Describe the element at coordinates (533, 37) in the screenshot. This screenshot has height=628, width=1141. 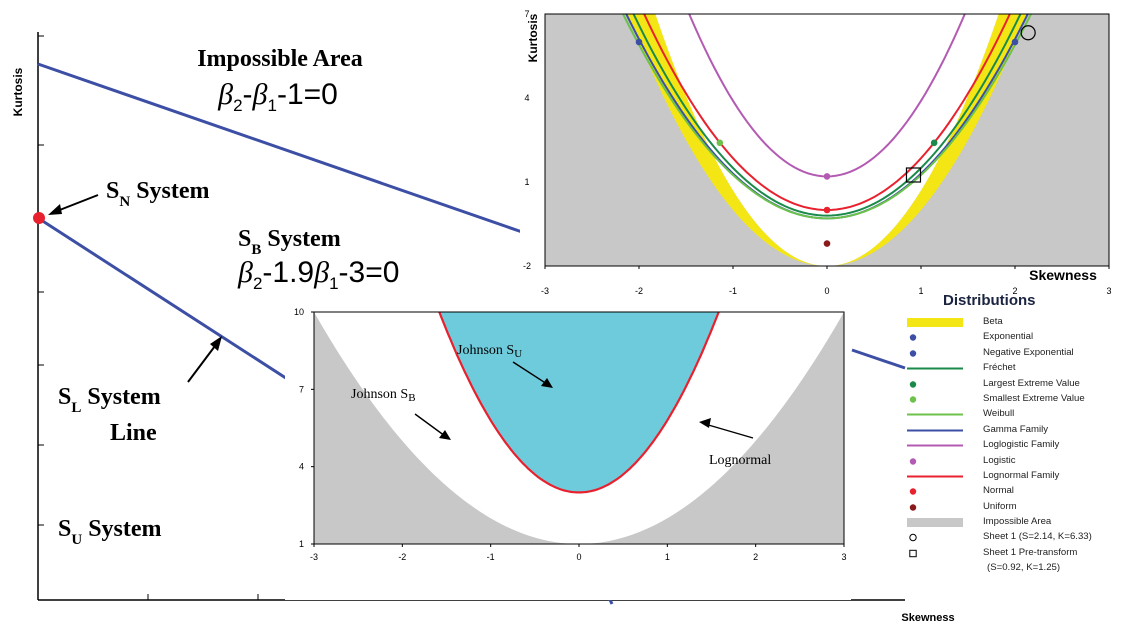
I see `top-ylabel: Kurtosis` at that location.